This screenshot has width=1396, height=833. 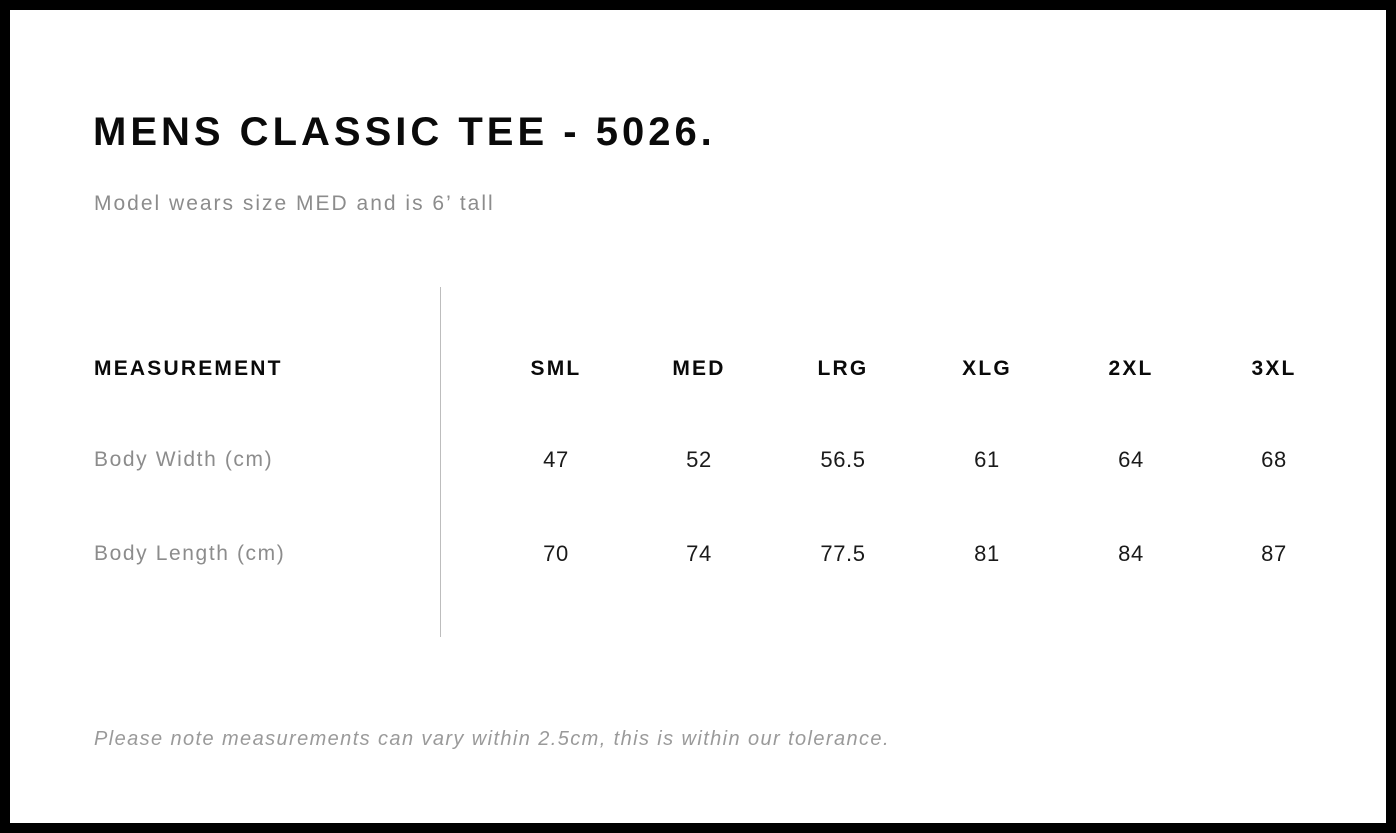 I want to click on cell-body-length-2xl: 84, so click(x=1131, y=553).